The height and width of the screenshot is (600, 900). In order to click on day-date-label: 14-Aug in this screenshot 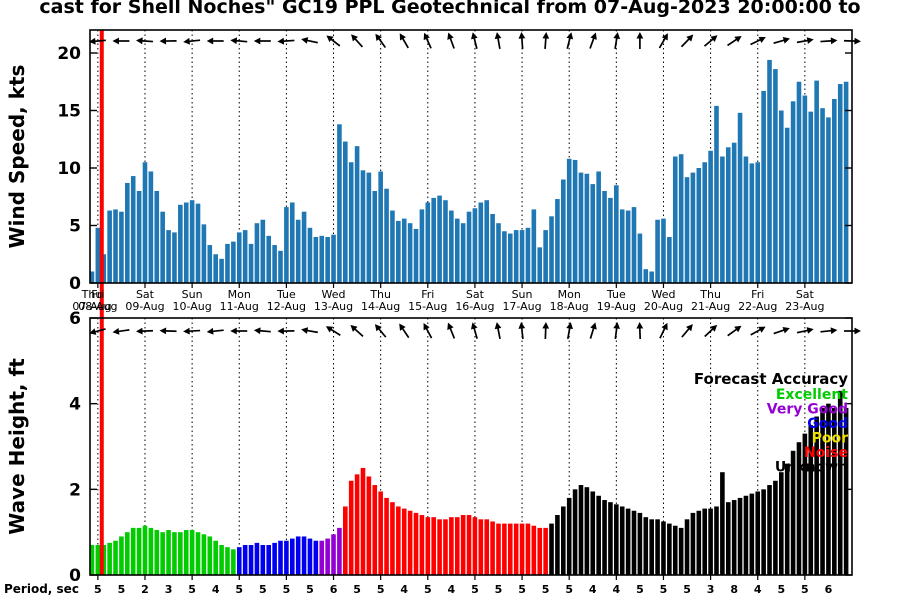, I will do `click(380, 306)`.